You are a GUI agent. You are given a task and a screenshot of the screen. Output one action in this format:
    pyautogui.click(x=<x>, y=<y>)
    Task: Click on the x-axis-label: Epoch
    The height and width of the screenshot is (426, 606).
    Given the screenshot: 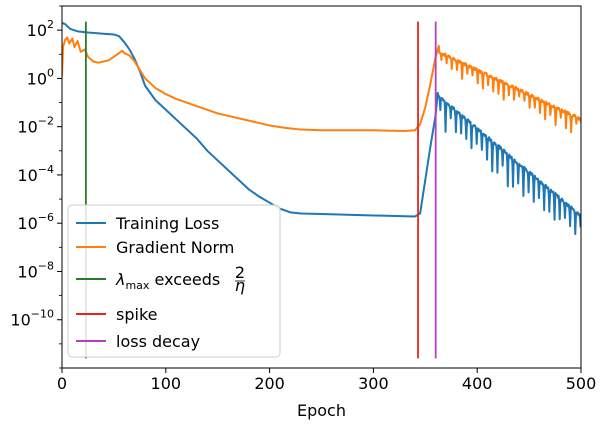 What is the action you would take?
    pyautogui.click(x=321, y=410)
    